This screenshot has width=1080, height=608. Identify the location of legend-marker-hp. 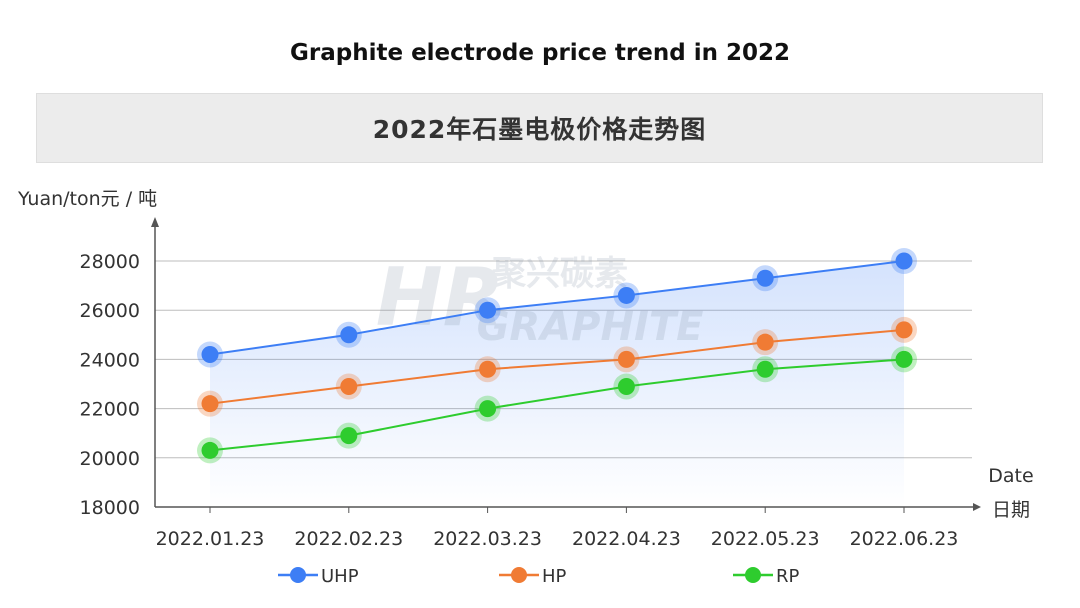
(519, 575).